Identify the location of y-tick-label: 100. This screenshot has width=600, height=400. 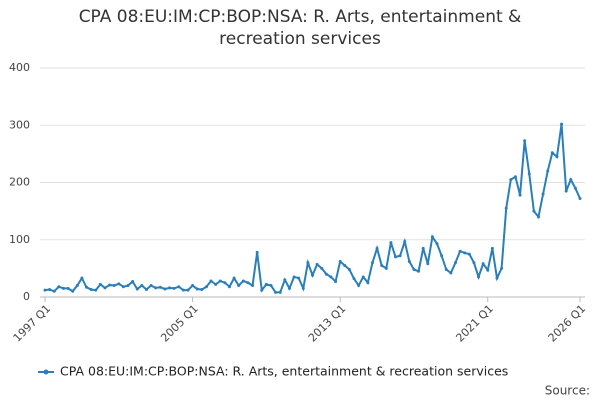
(19, 239).